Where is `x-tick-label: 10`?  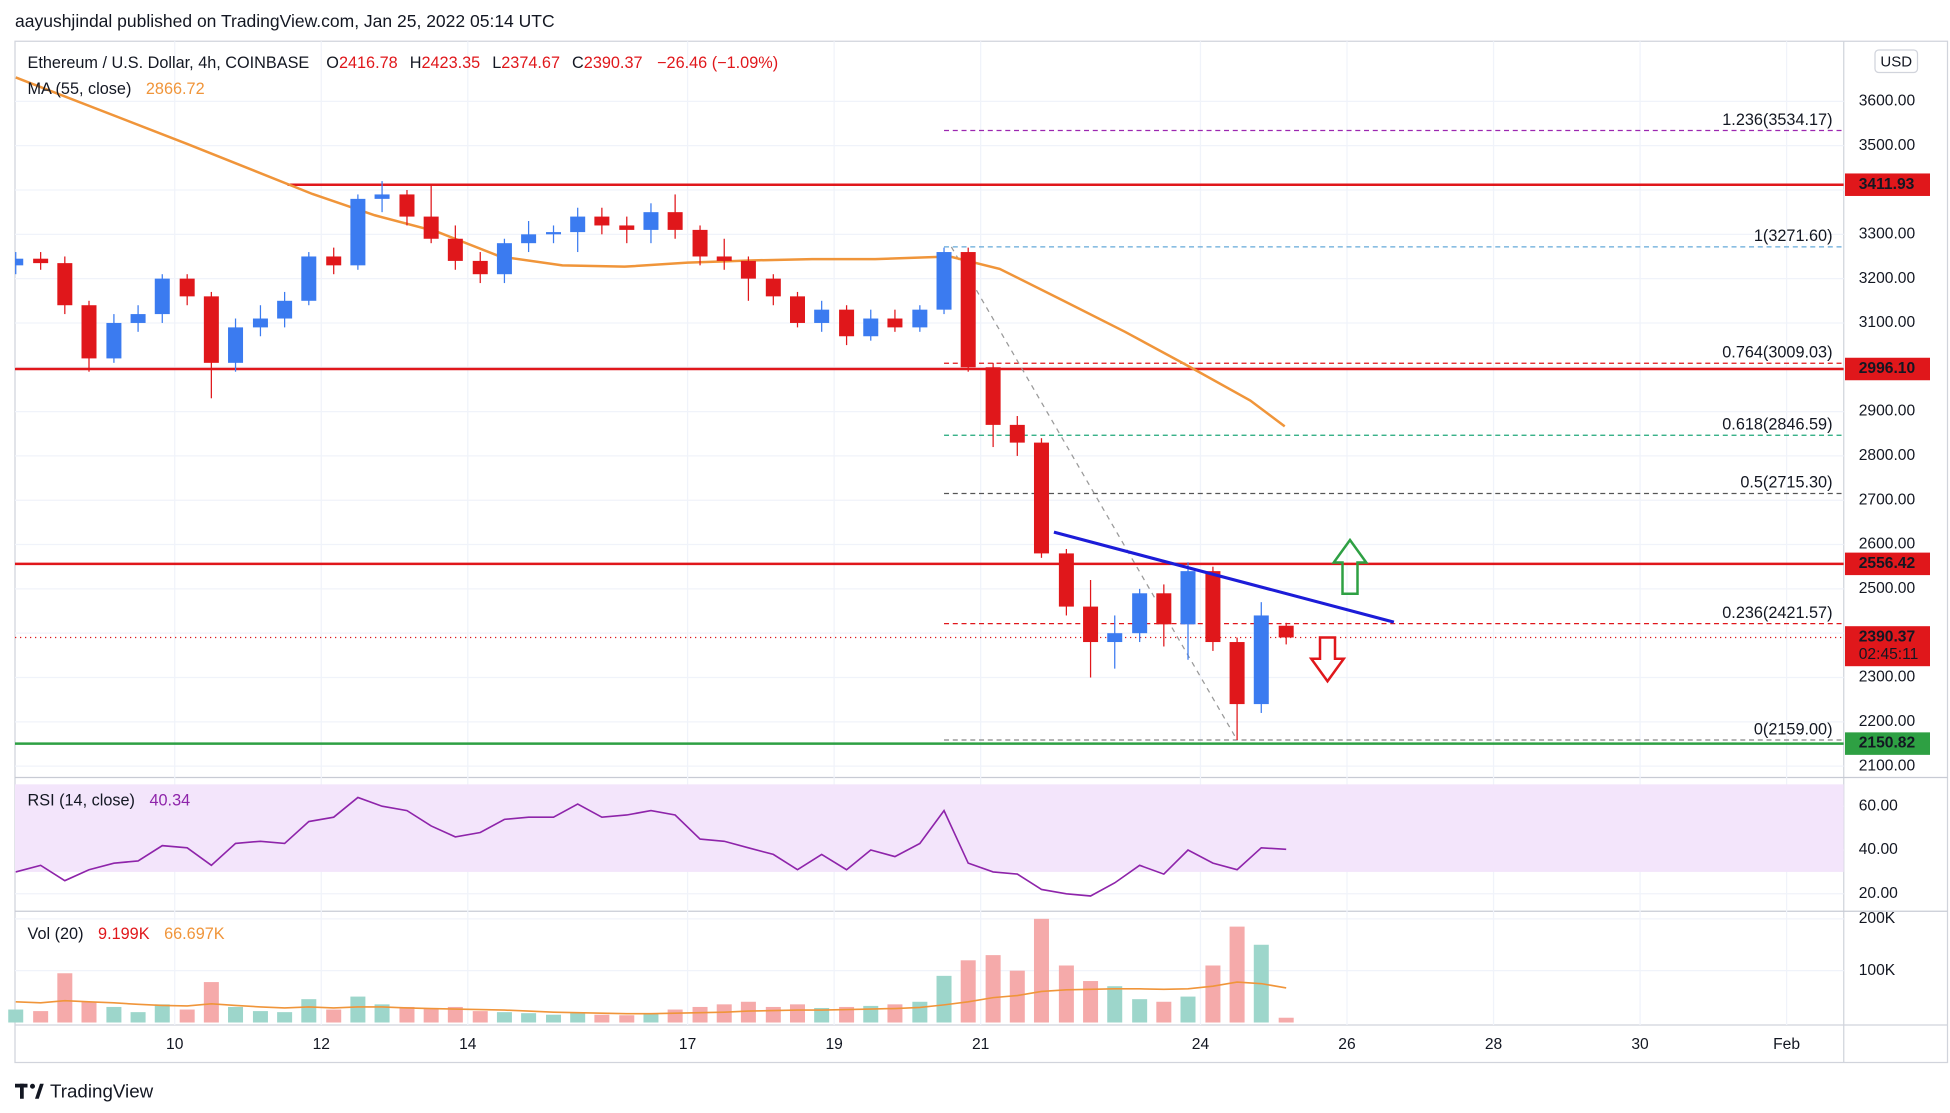
x-tick-label: 10 is located at coordinates (175, 1044).